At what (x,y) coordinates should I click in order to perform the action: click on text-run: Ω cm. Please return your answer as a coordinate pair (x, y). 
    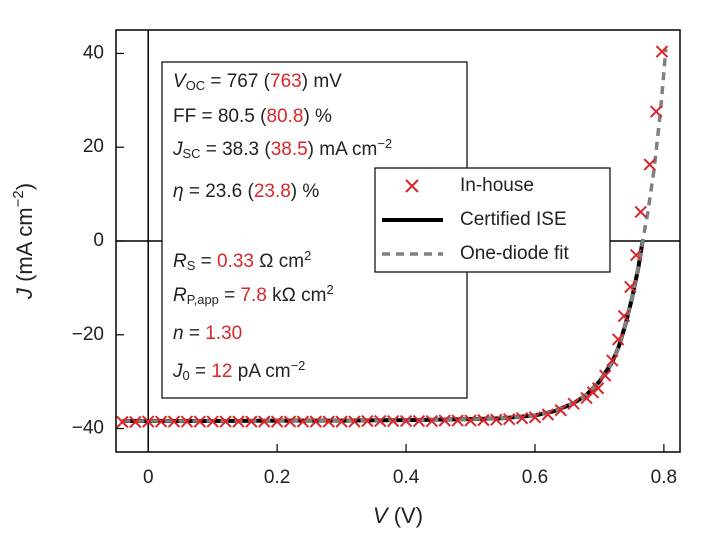
    Looking at the image, I should click on (279, 261).